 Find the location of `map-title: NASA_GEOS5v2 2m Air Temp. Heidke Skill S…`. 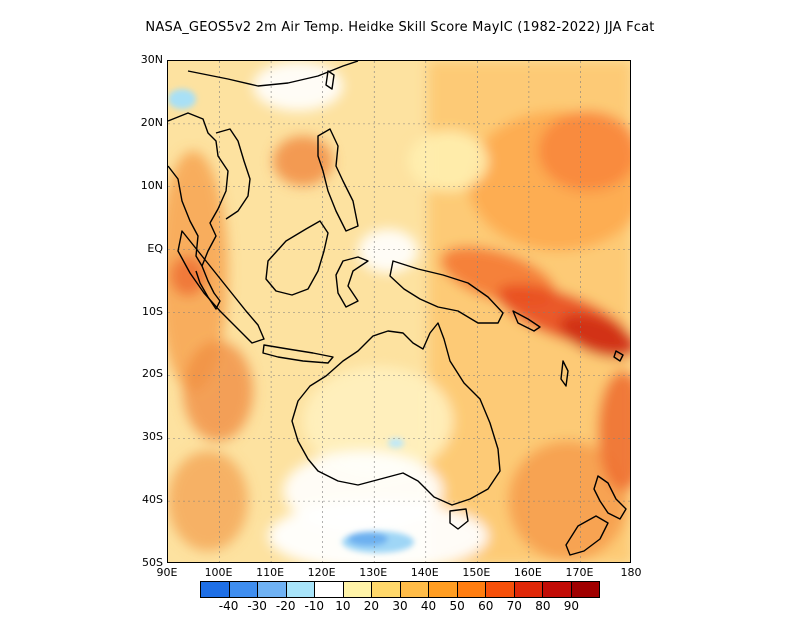

map-title: NASA_GEOS5v2 2m Air Temp. Heidke Skill S… is located at coordinates (400, 27).